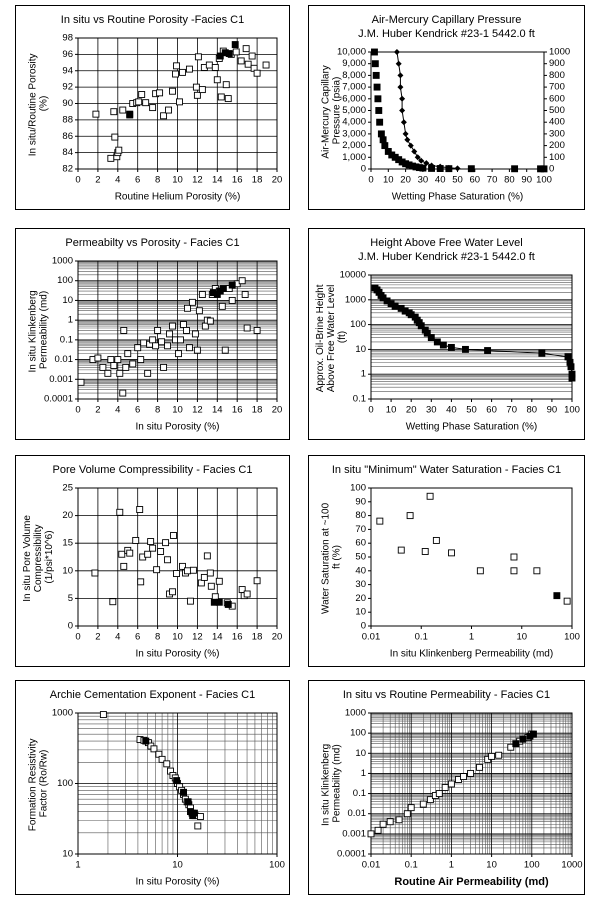  Describe the element at coordinates (492, 180) in the screenshot. I see `x-tick-label: 70` at that location.